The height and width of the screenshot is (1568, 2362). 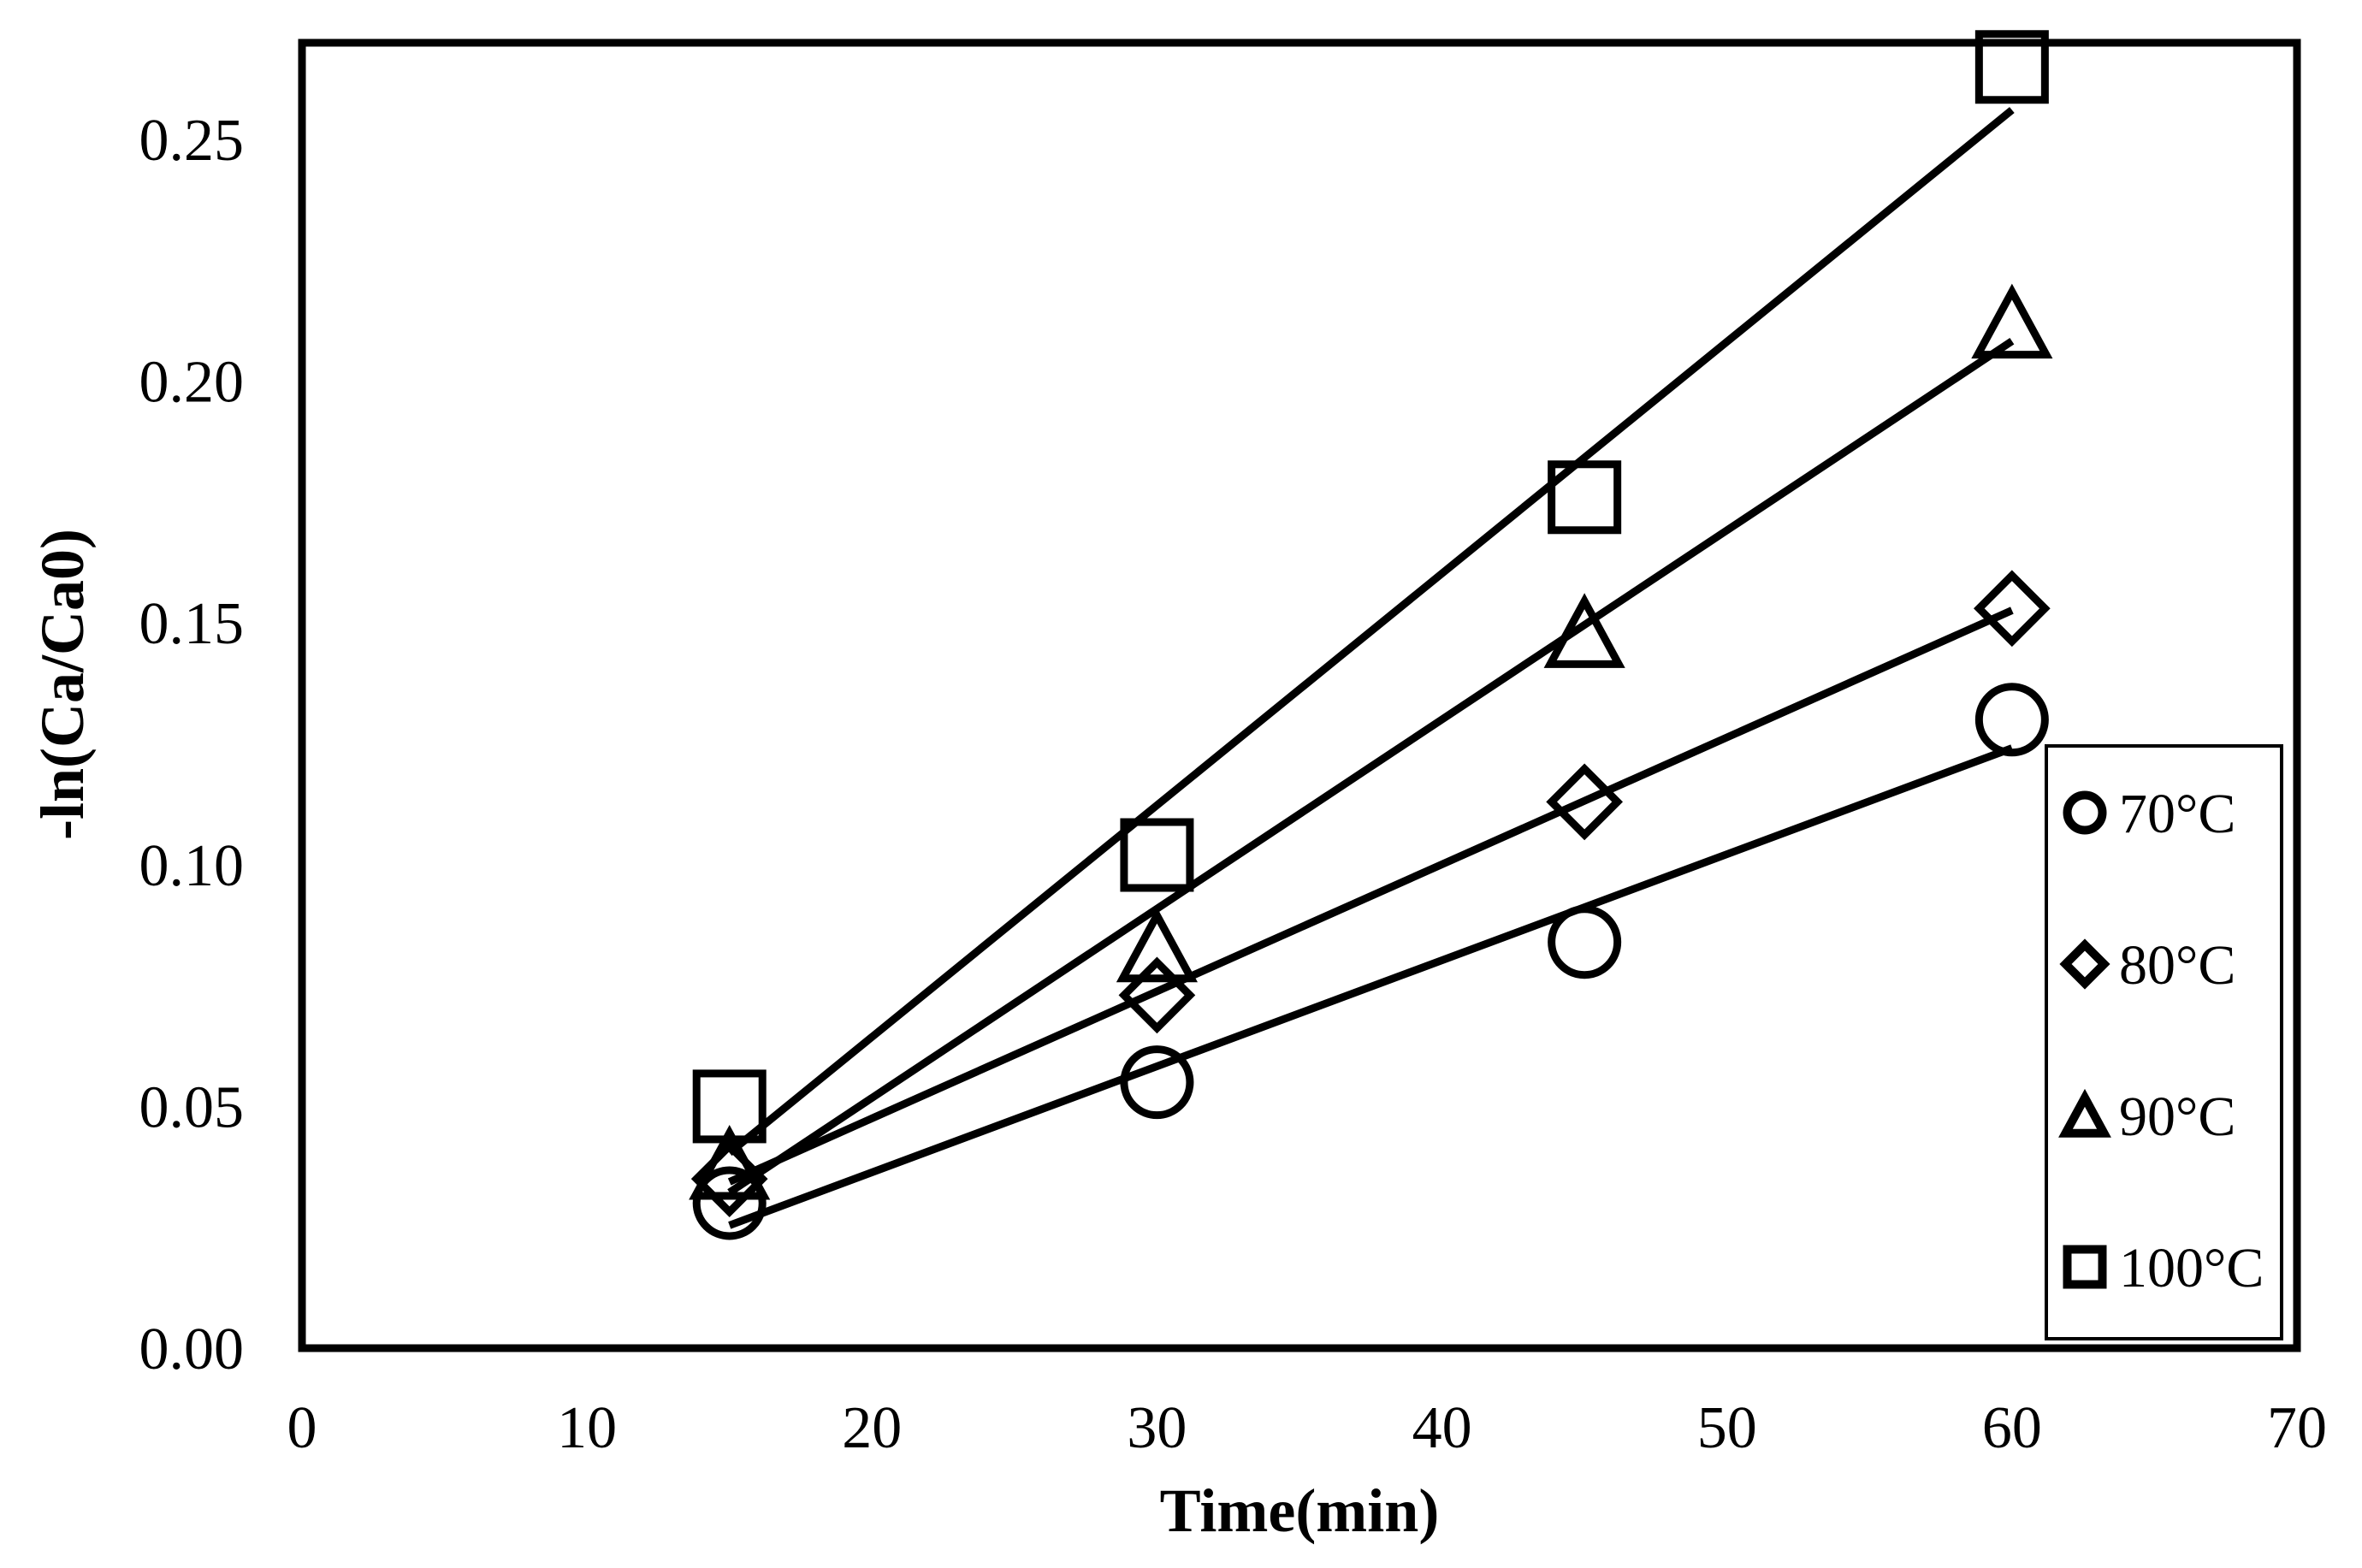 I want to click on x-tick-label: 60, so click(x=2012, y=1428).